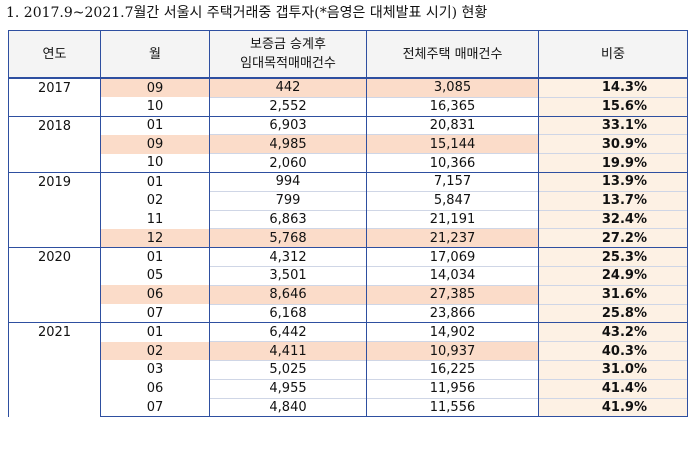 The width and height of the screenshot is (700, 476). Describe the element at coordinates (613, 125) in the screenshot. I see `ratio-cell: 33.1%` at that location.